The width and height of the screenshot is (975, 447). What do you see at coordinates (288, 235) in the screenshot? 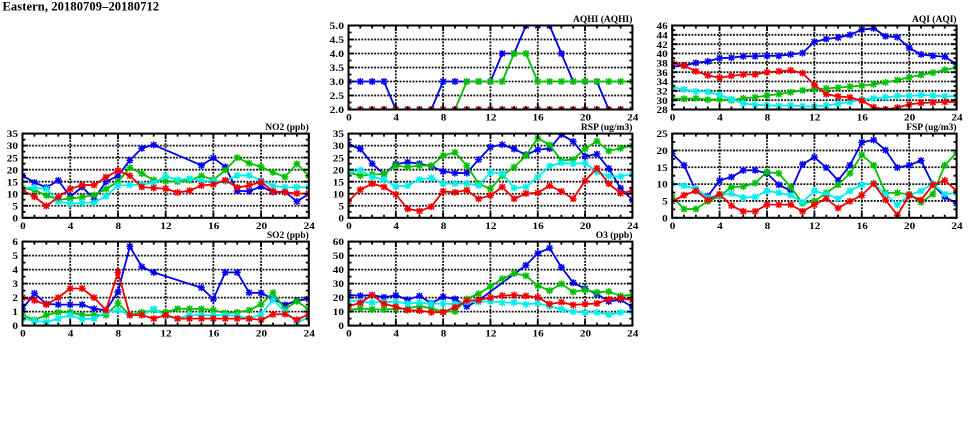
I see `svg-text: SO2 (ppb)` at bounding box center [288, 235].